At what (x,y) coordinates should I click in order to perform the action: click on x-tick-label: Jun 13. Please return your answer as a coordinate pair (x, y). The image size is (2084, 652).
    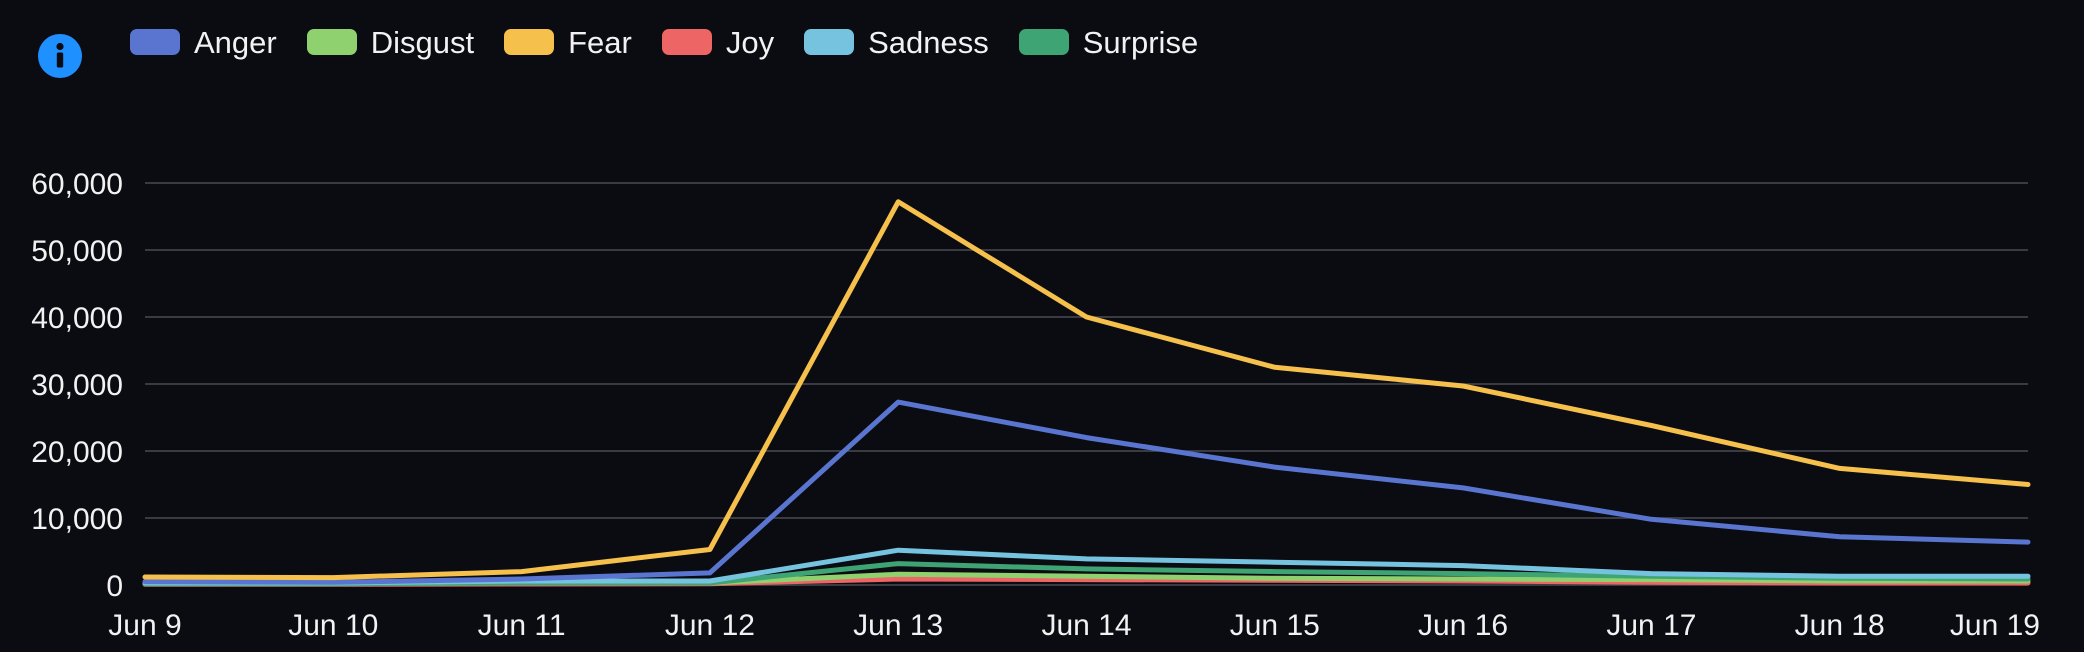
    Looking at the image, I should click on (898, 625).